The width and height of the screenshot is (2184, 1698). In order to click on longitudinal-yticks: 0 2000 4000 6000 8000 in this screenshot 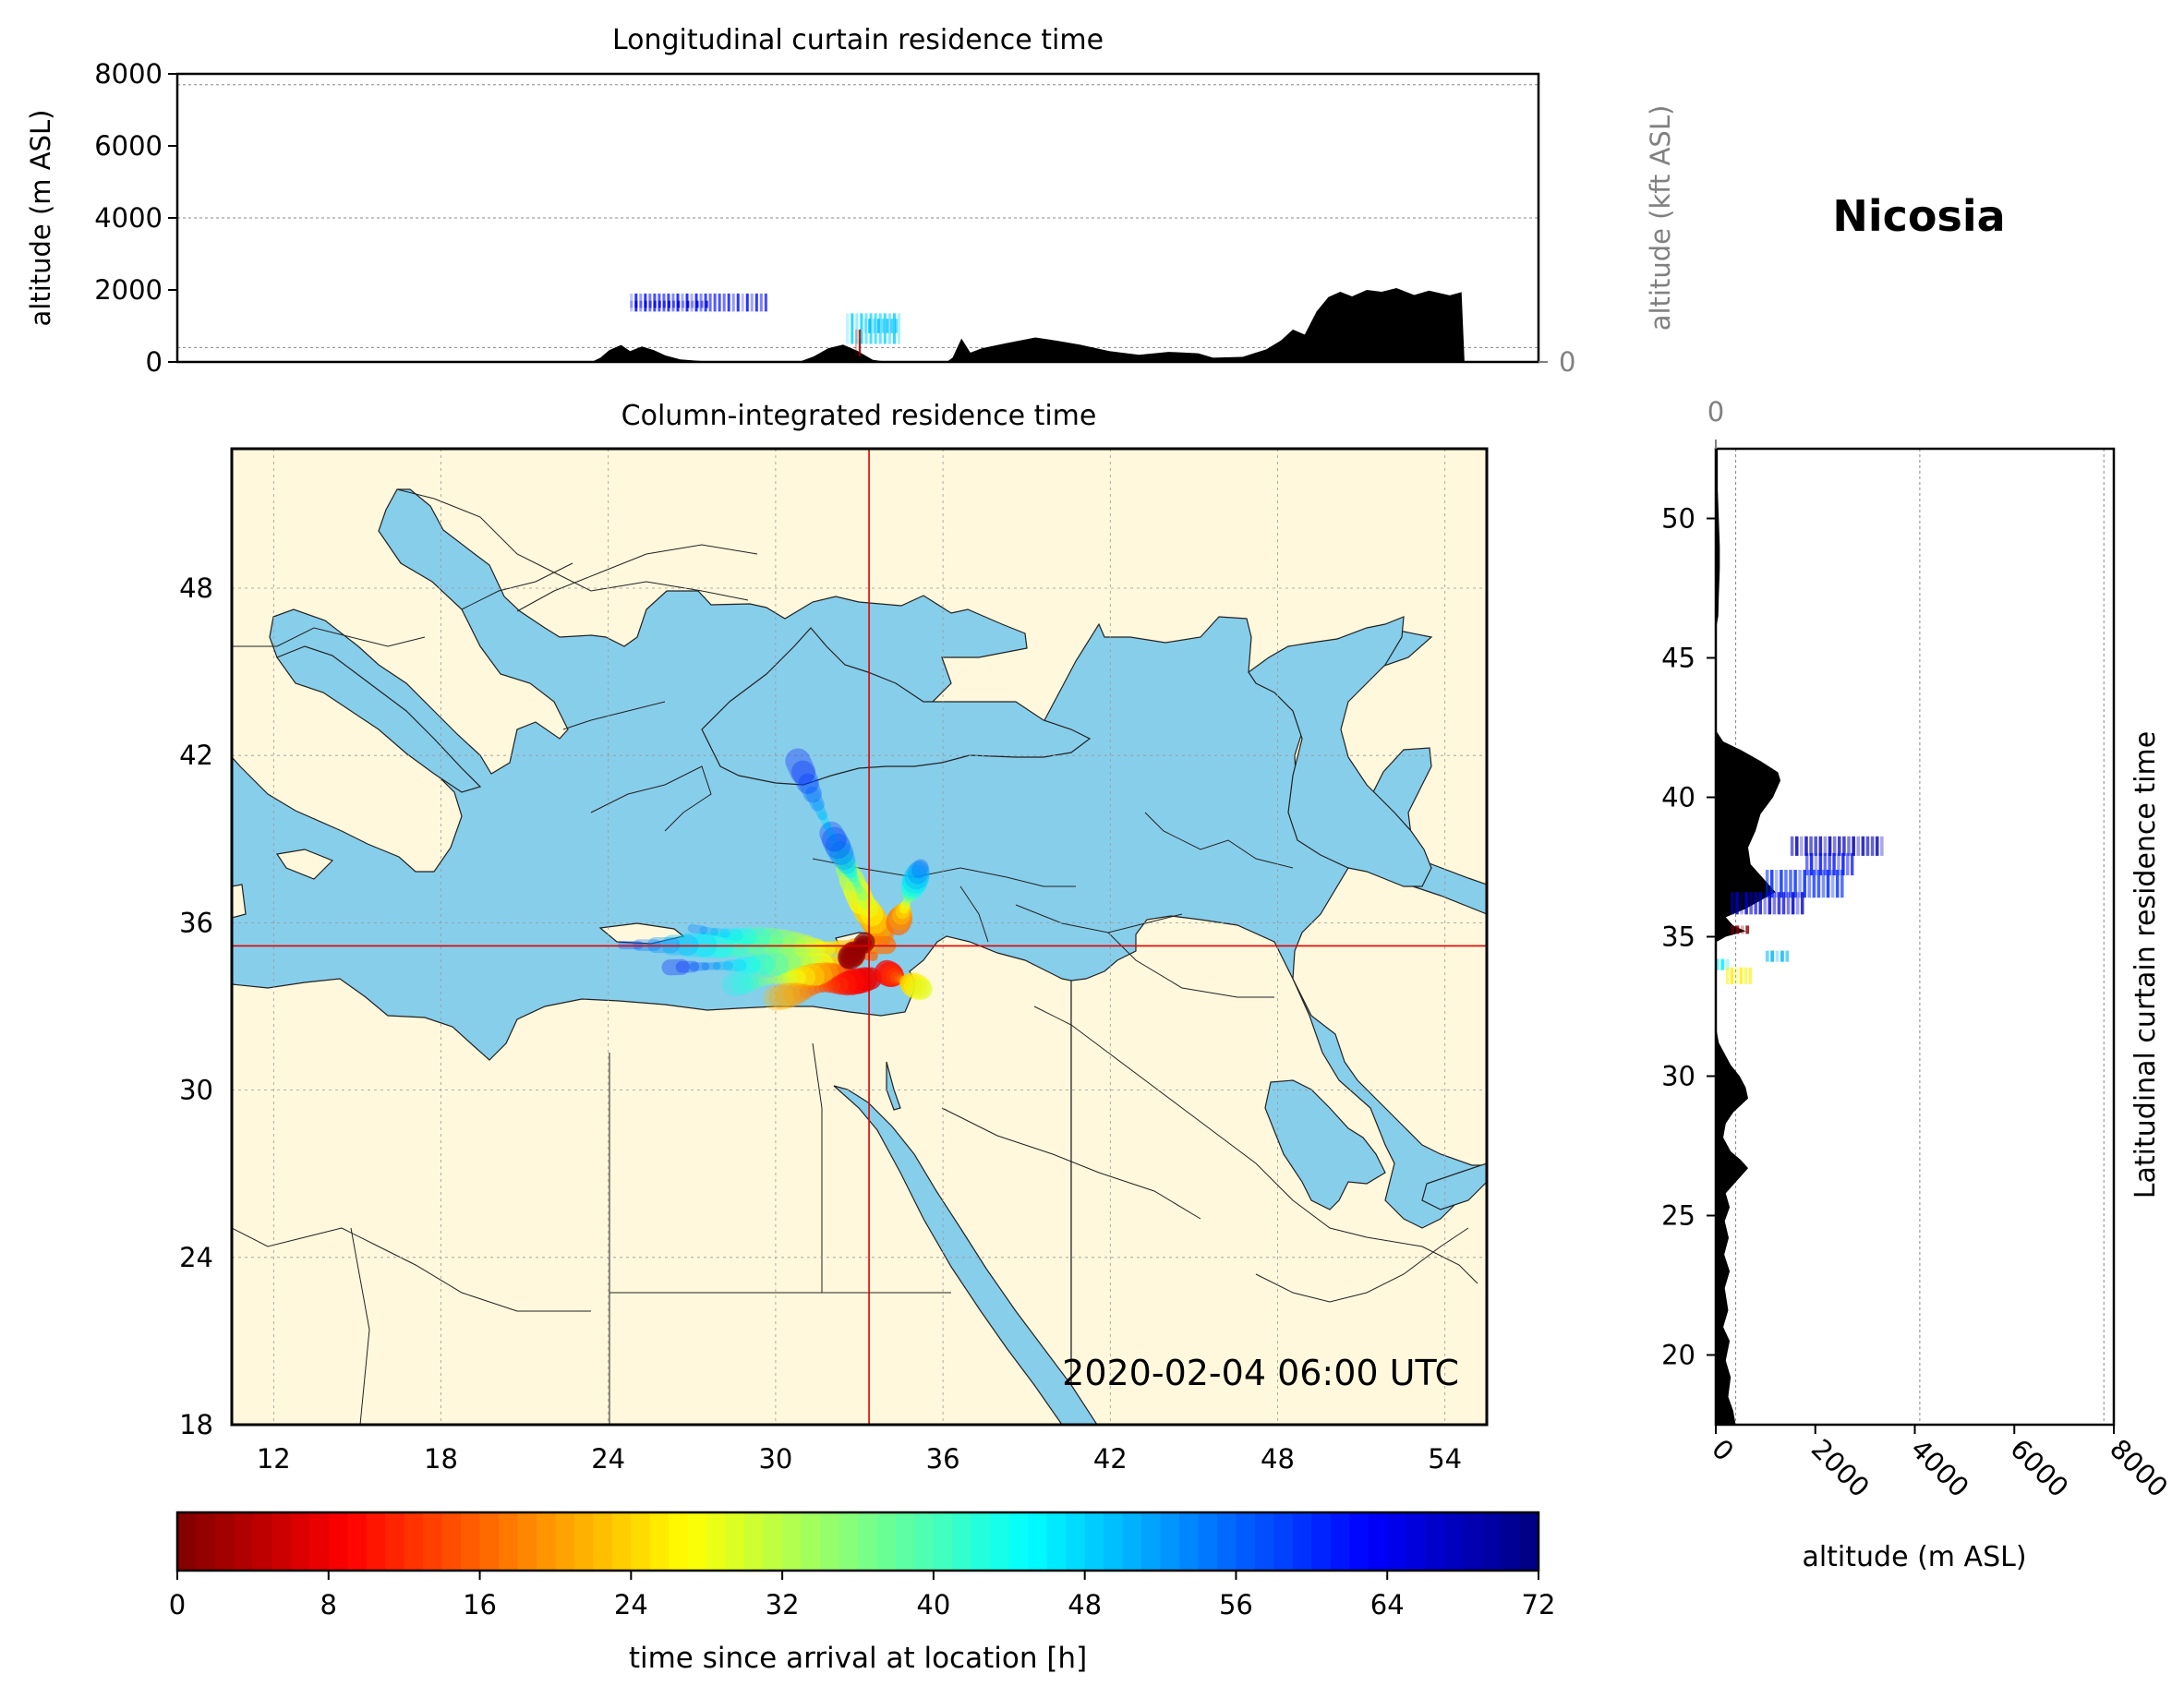, I will do `click(135, 218)`.